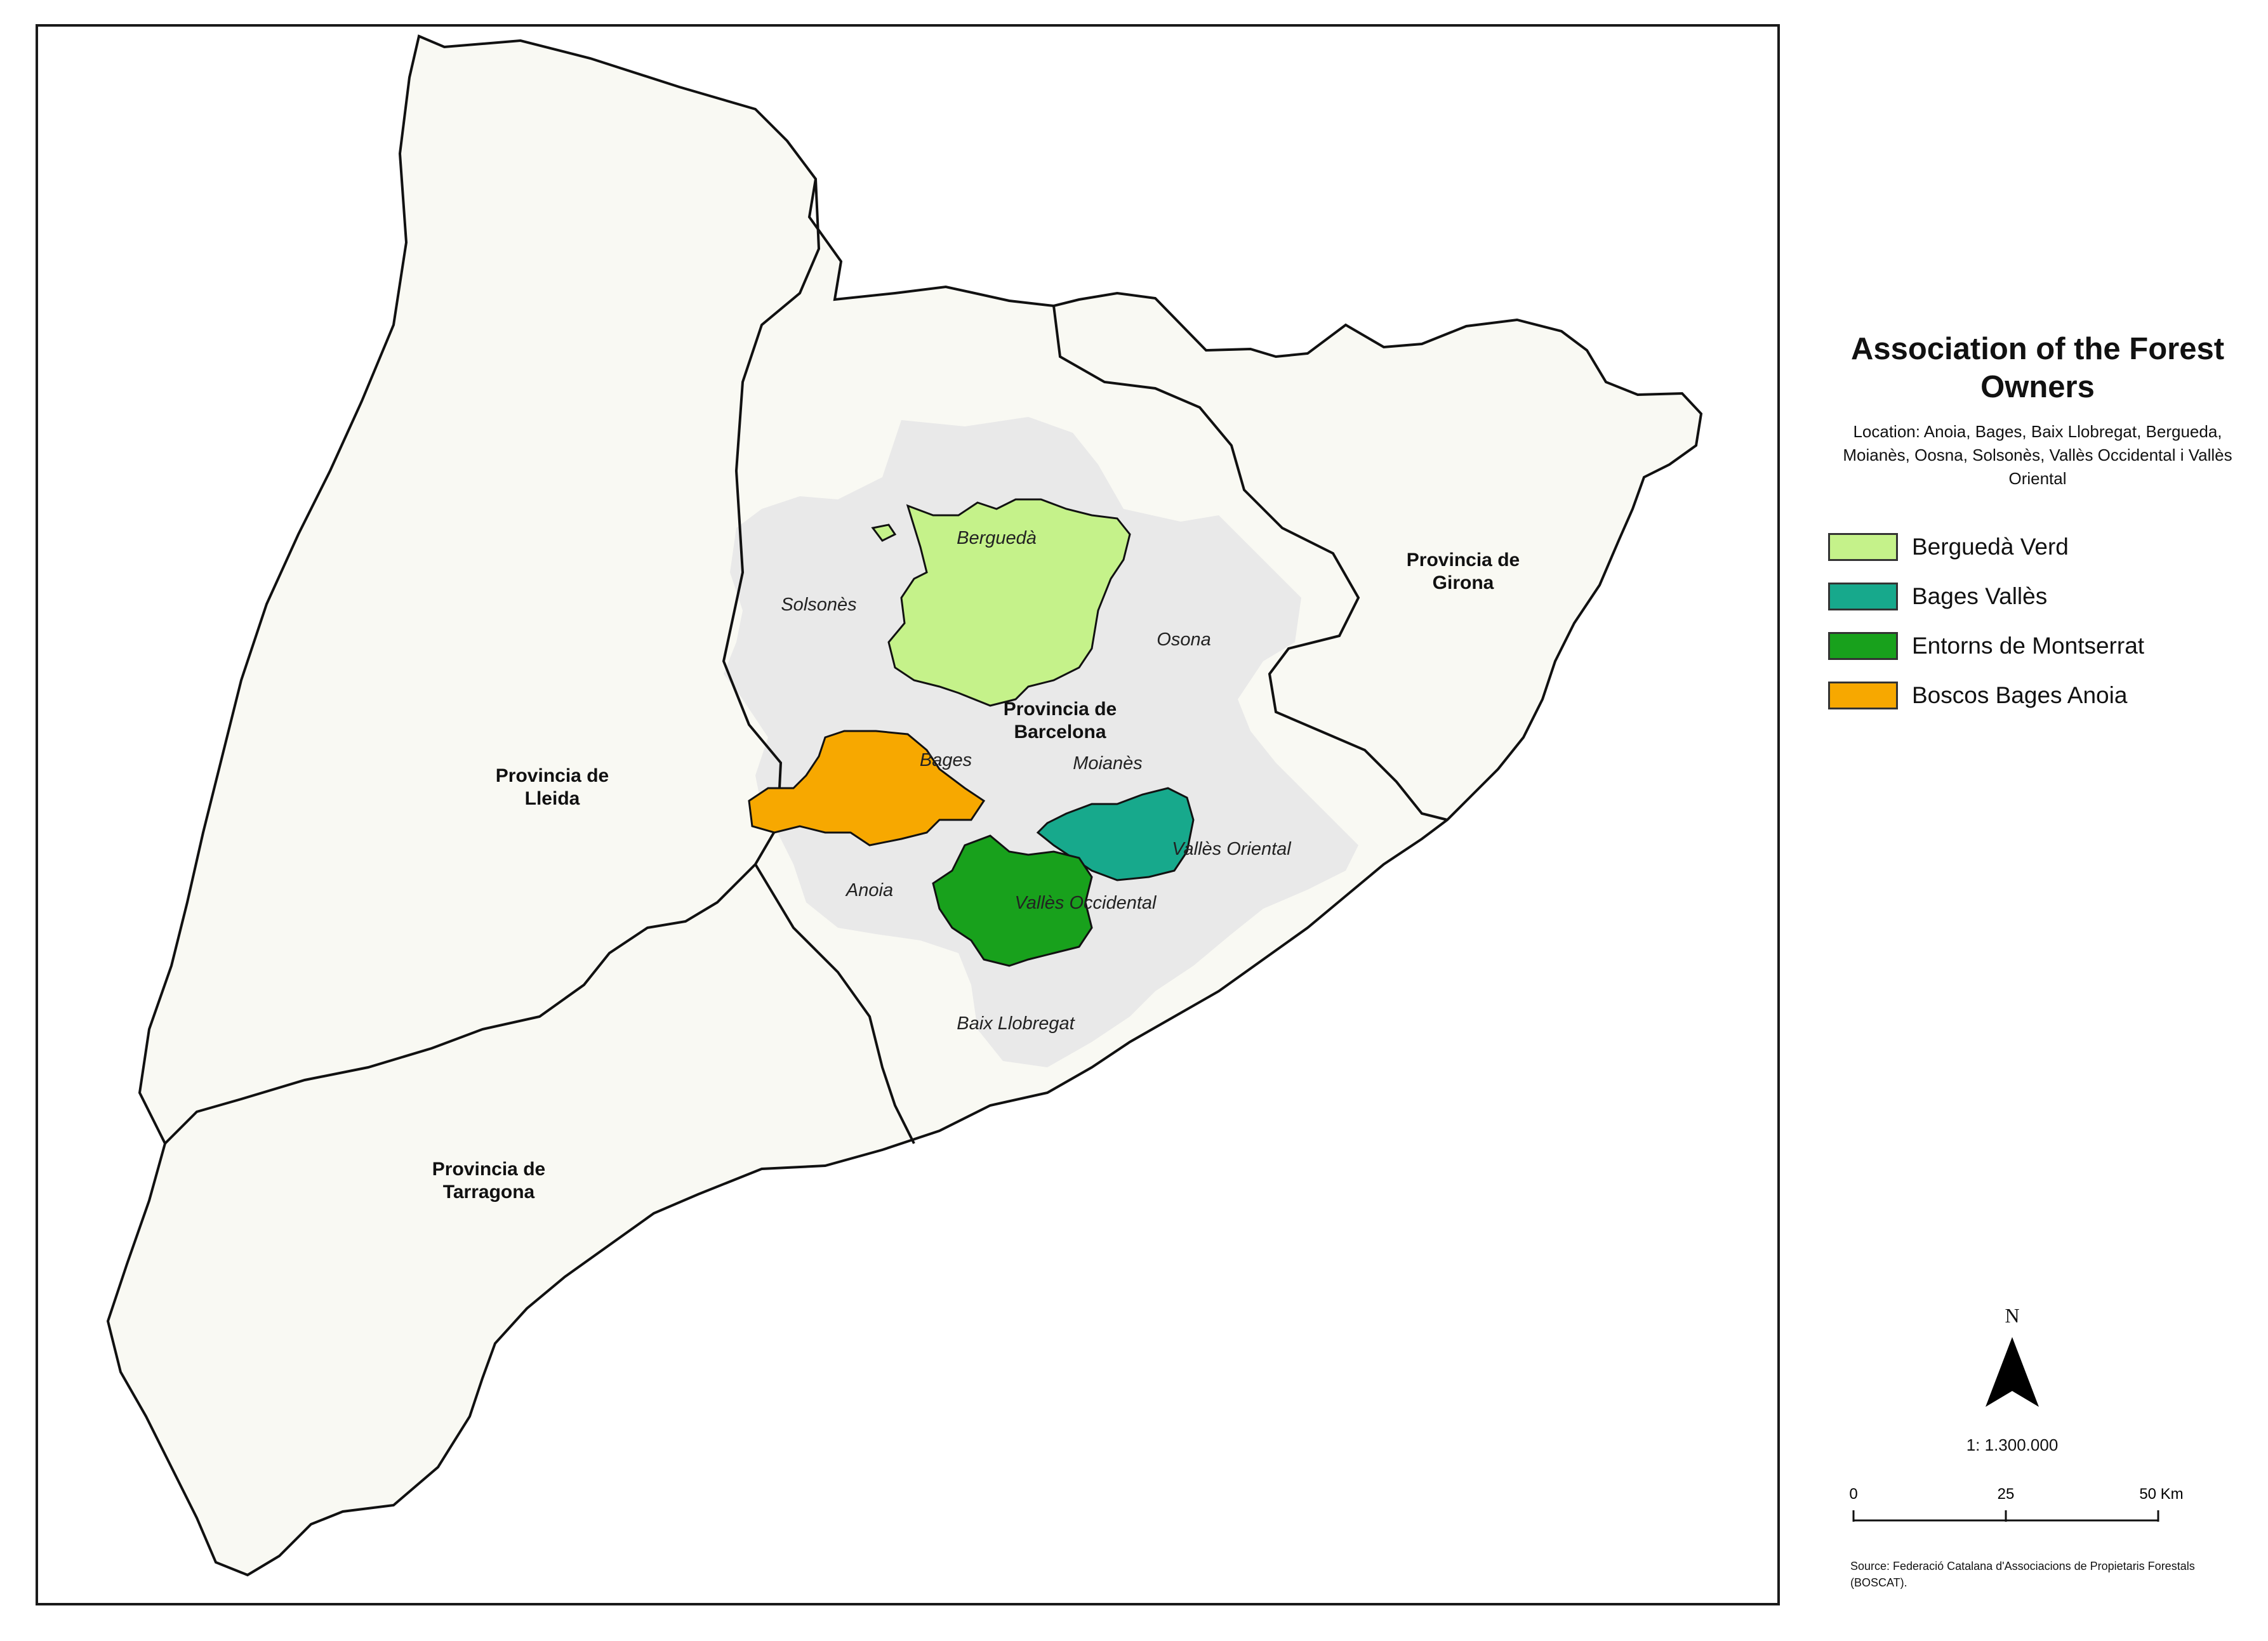 The image size is (2268, 1641). I want to click on legend-item: Berguedà Verd, so click(2037, 547).